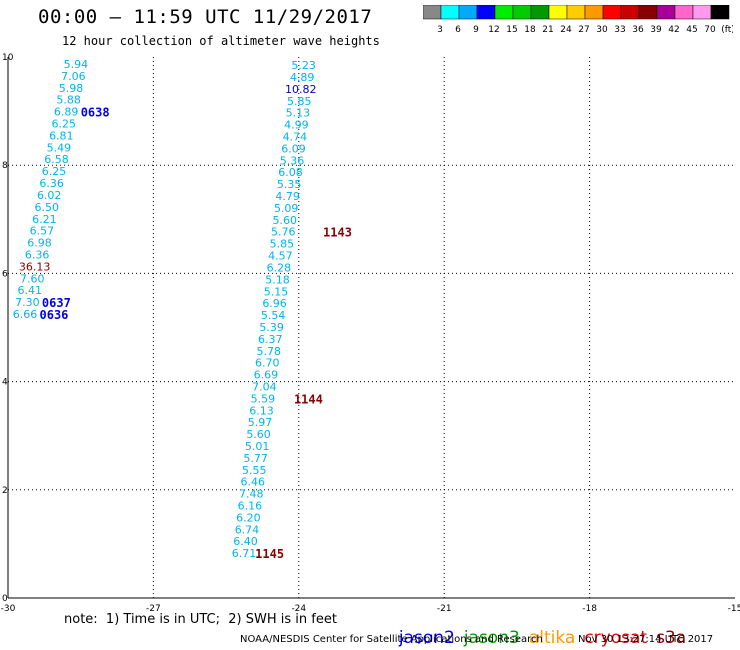 The width and height of the screenshot is (740, 650). I want to click on colorbar-label: 18, so click(530, 30).